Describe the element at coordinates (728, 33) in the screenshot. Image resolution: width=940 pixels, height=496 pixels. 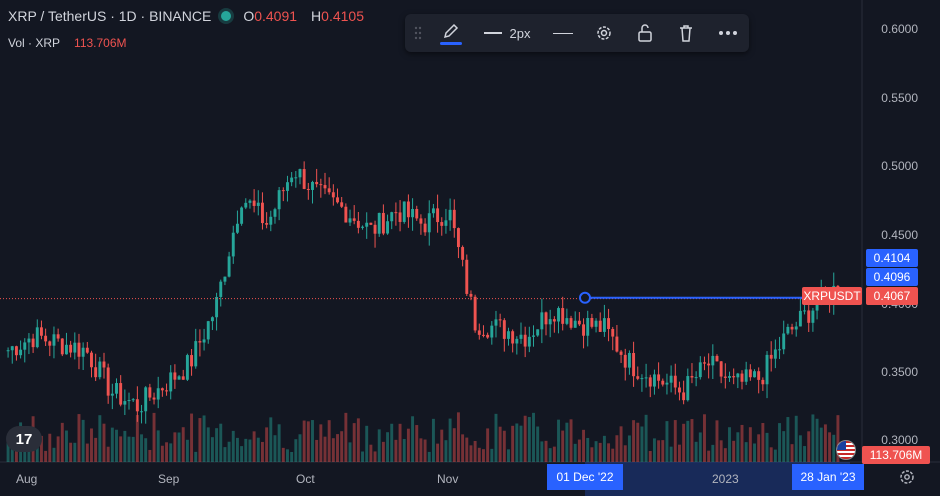
I see `more-icon` at that location.